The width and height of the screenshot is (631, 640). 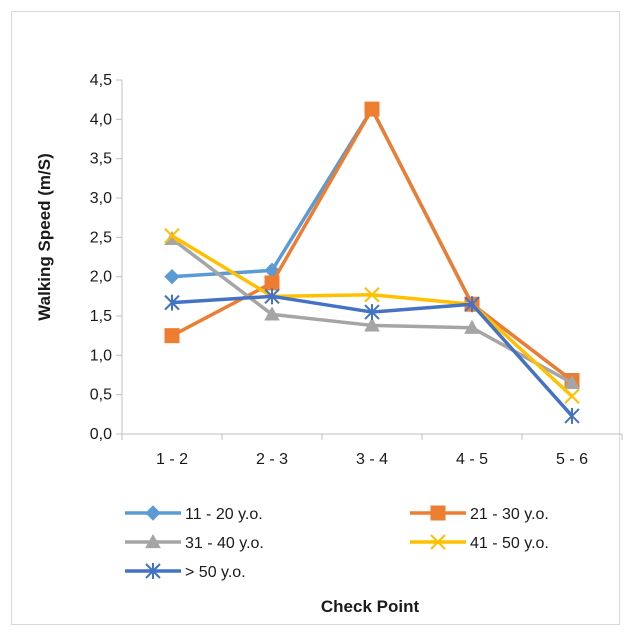 I want to click on y-tick-label: 0,0, so click(x=101, y=434).